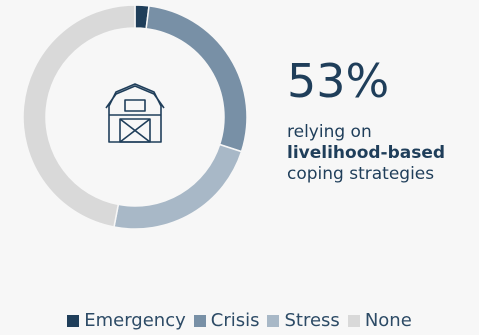 Image resolution: width=479 pixels, height=335 pixels. What do you see at coordinates (353, 320) in the screenshot?
I see `legend-swatch-none` at bounding box center [353, 320].